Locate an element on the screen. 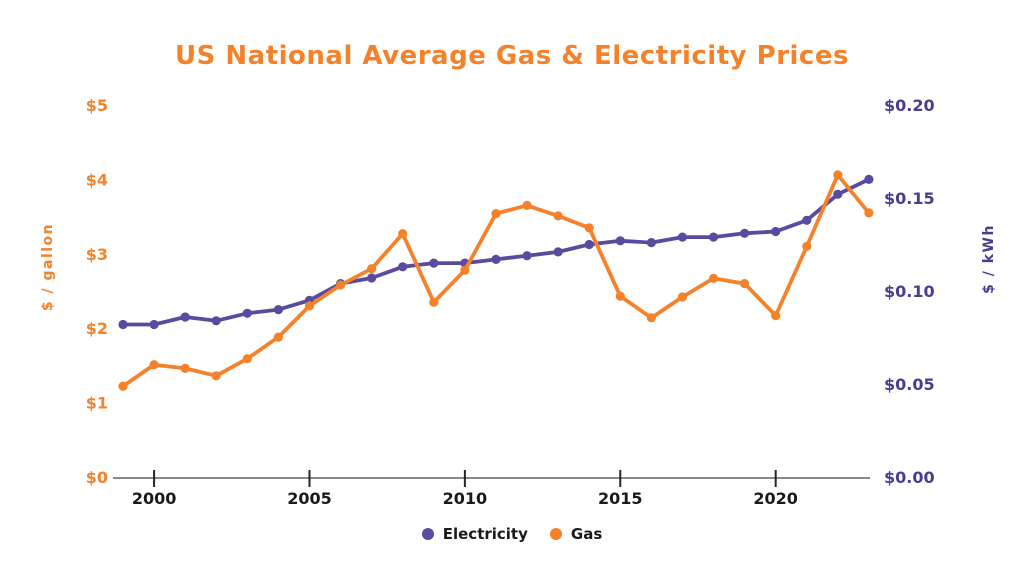 Image resolution: width=1024 pixels, height=576 pixels. electricity-legend-label: Electricity is located at coordinates (485, 534).